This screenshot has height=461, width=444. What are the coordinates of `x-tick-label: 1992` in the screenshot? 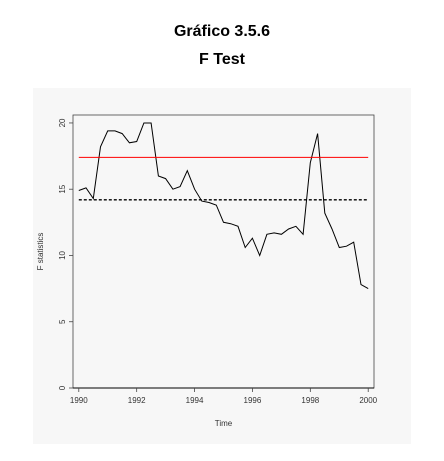 It's located at (137, 400).